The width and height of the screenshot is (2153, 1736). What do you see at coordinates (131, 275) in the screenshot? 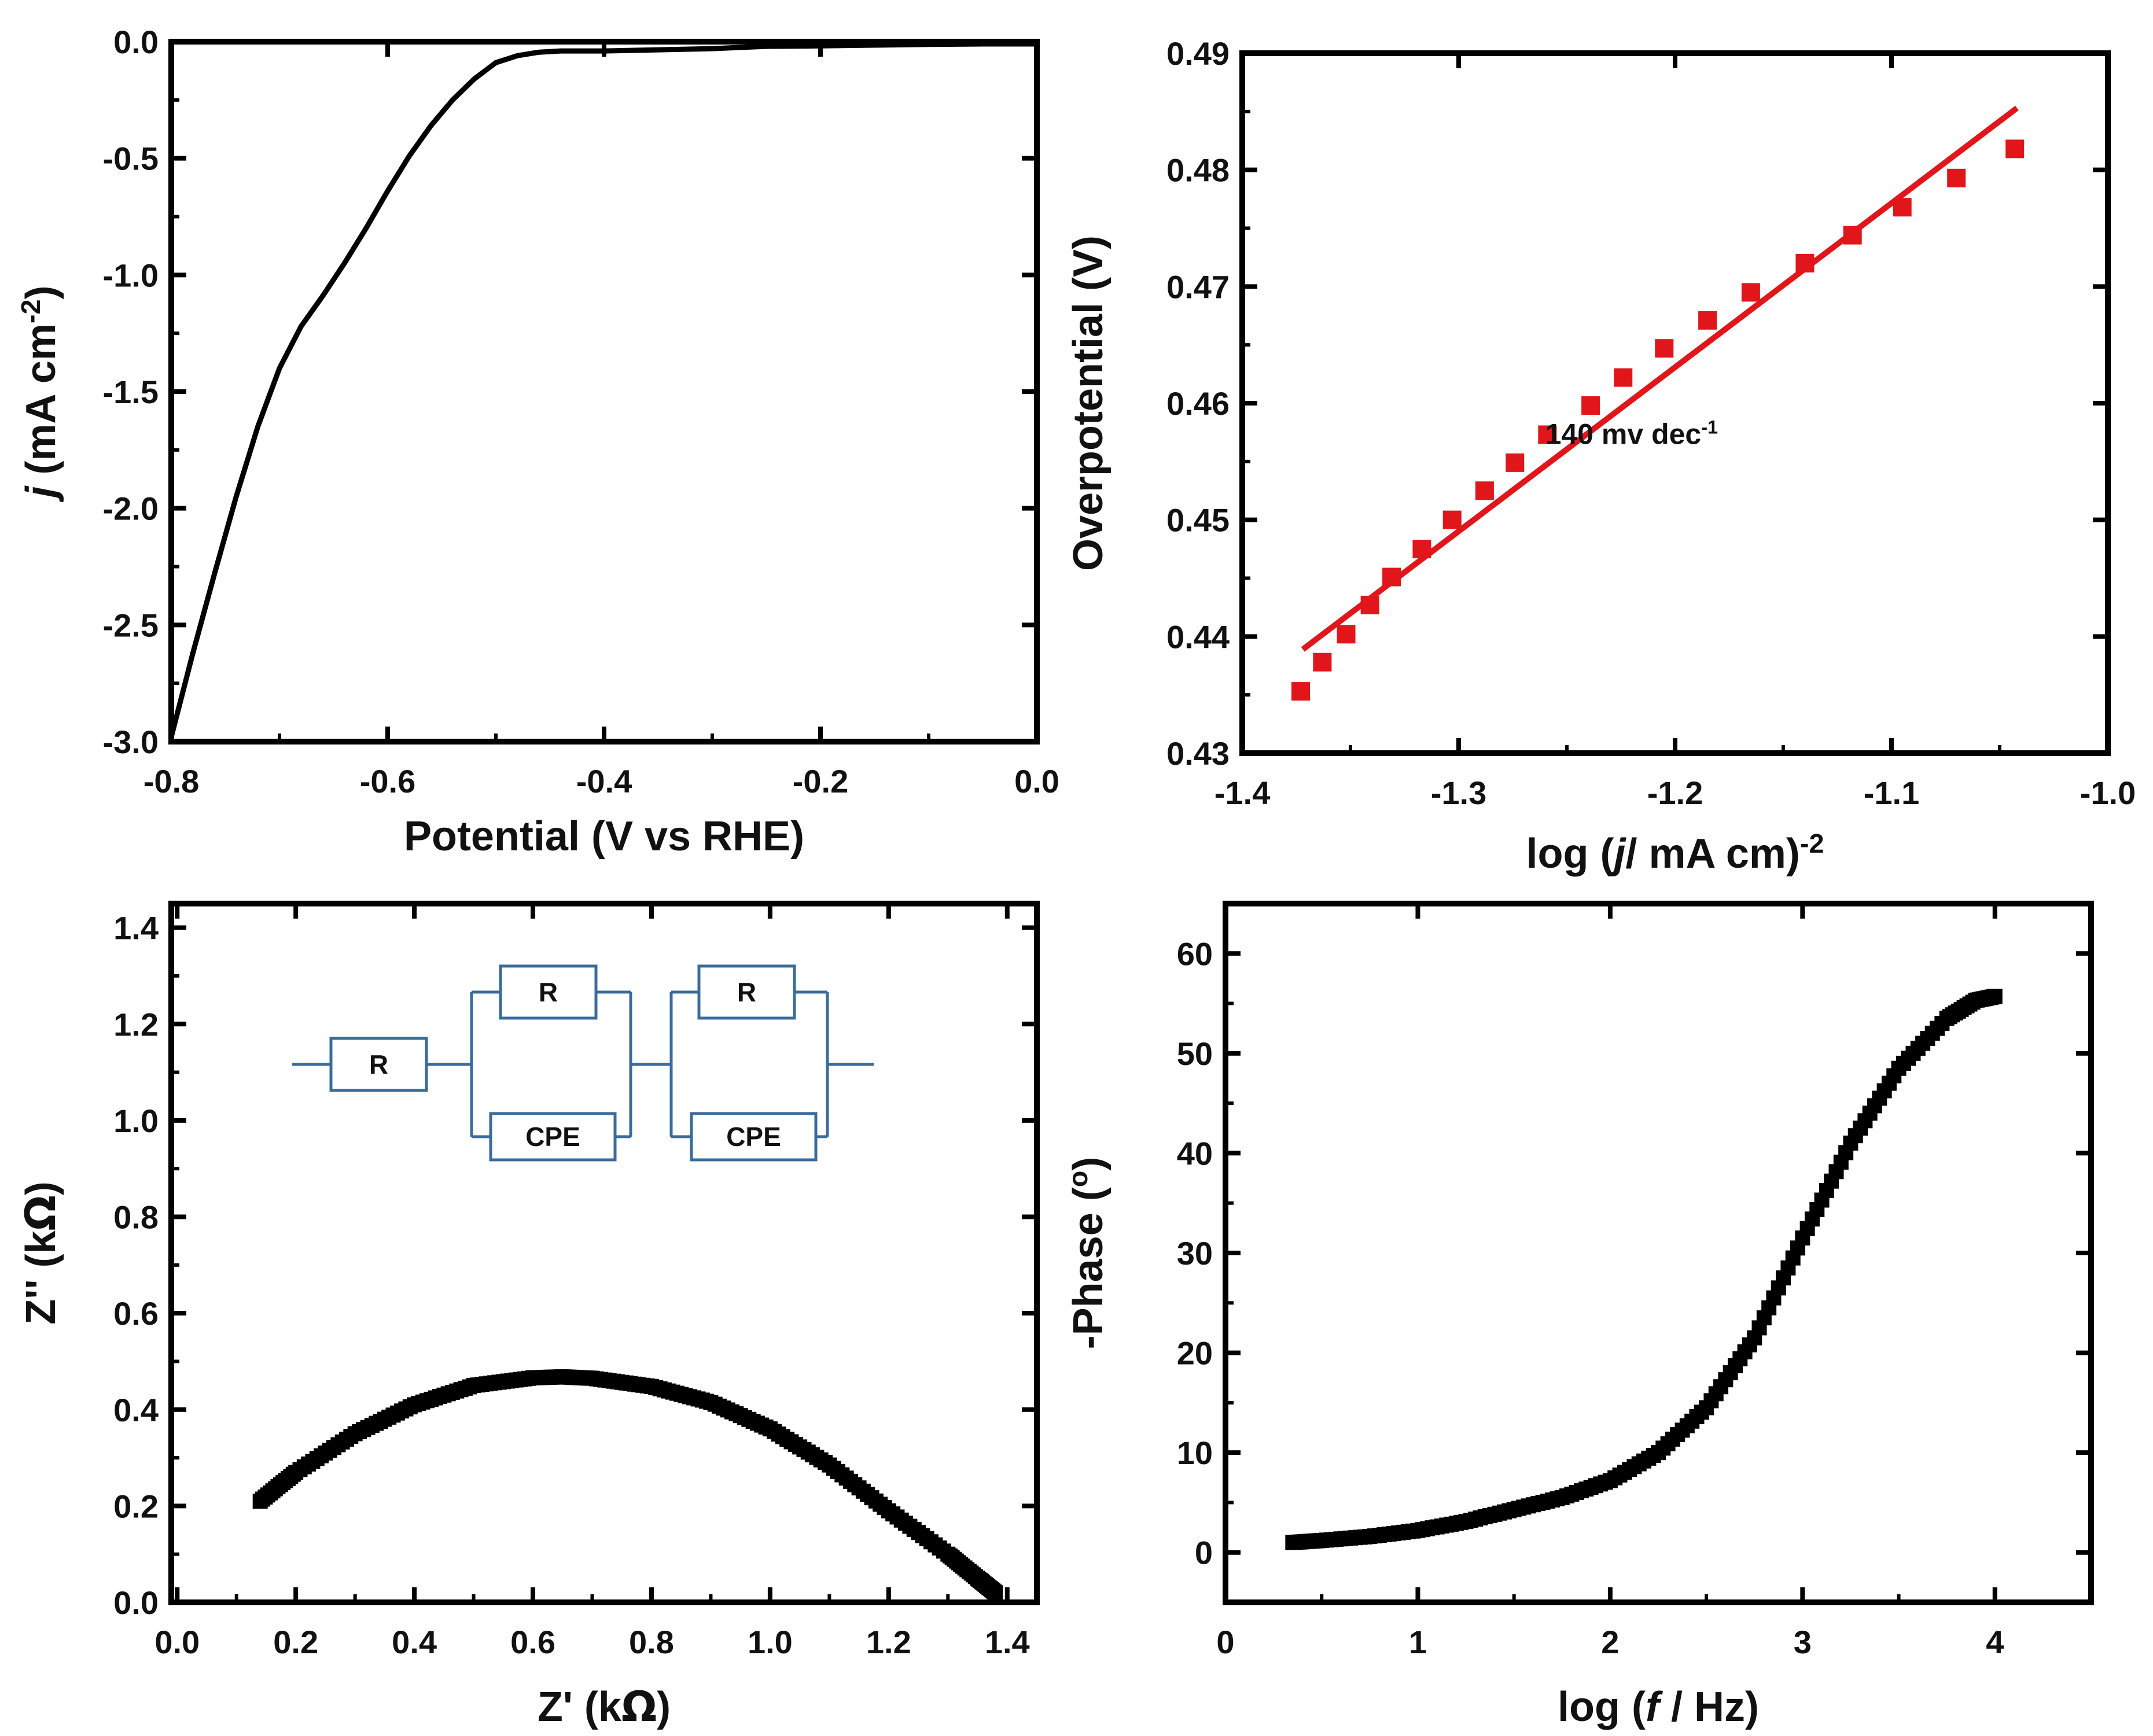
I see `y-tick-label: -1.0` at bounding box center [131, 275].